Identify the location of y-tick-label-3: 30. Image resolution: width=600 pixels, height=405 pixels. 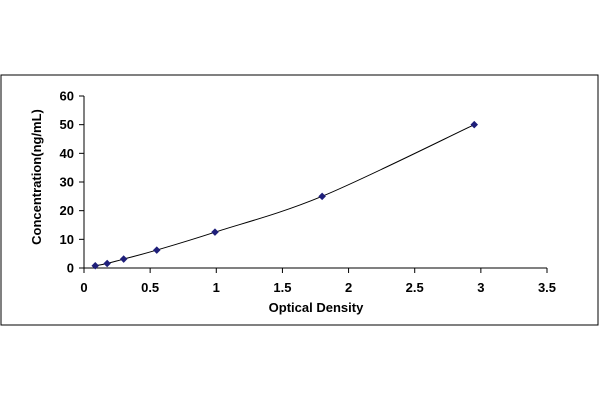
(67, 182).